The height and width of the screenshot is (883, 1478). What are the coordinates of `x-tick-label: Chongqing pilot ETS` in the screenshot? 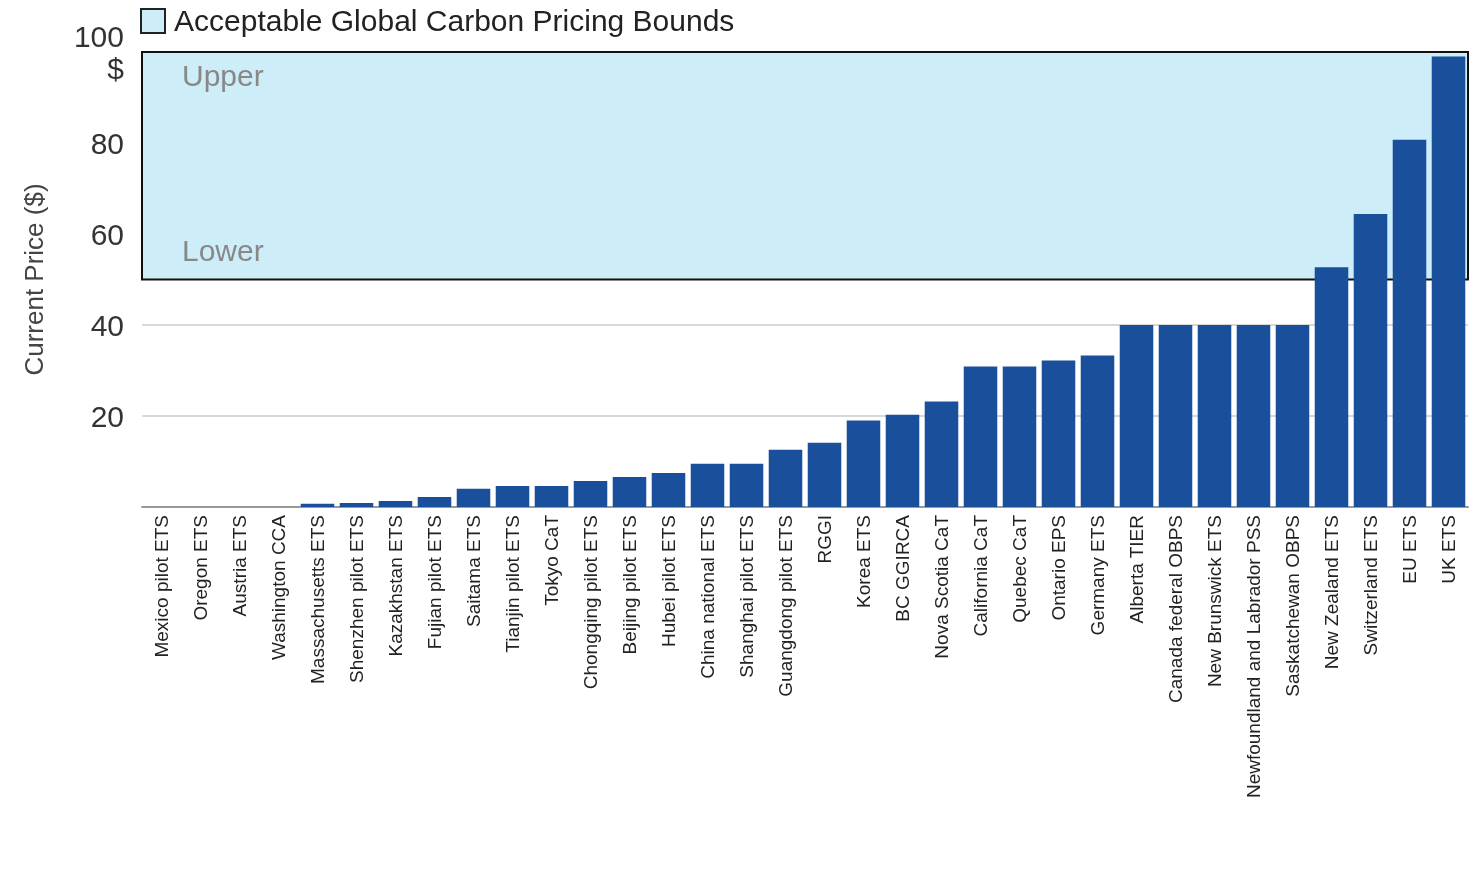 It's located at (590, 602).